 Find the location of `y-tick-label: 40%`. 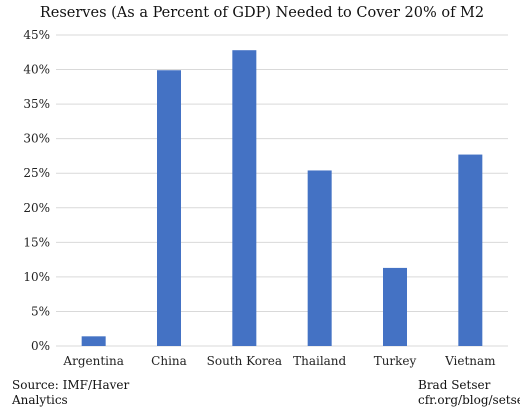

y-tick-label: 40% is located at coordinates (36, 70).